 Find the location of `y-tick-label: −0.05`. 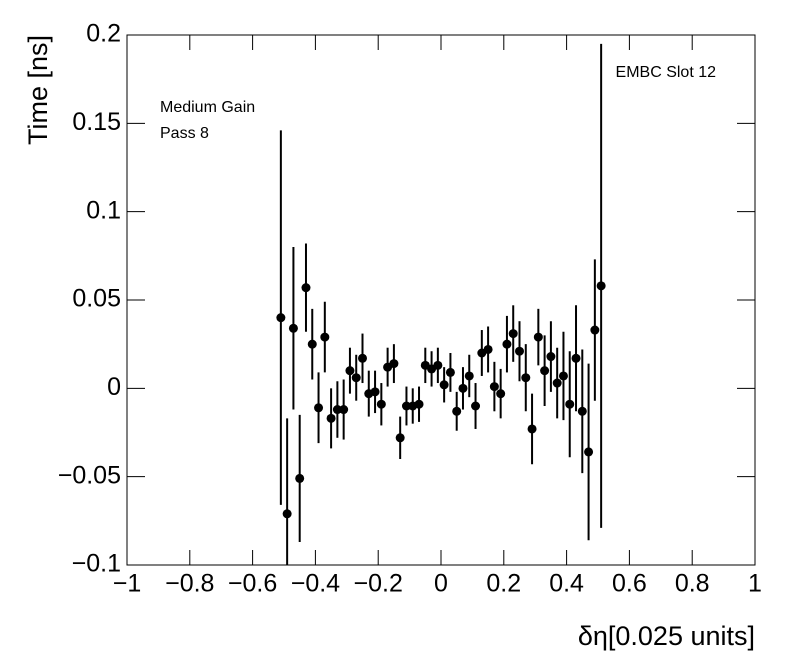

y-tick-label: −0.05 is located at coordinates (89, 475).